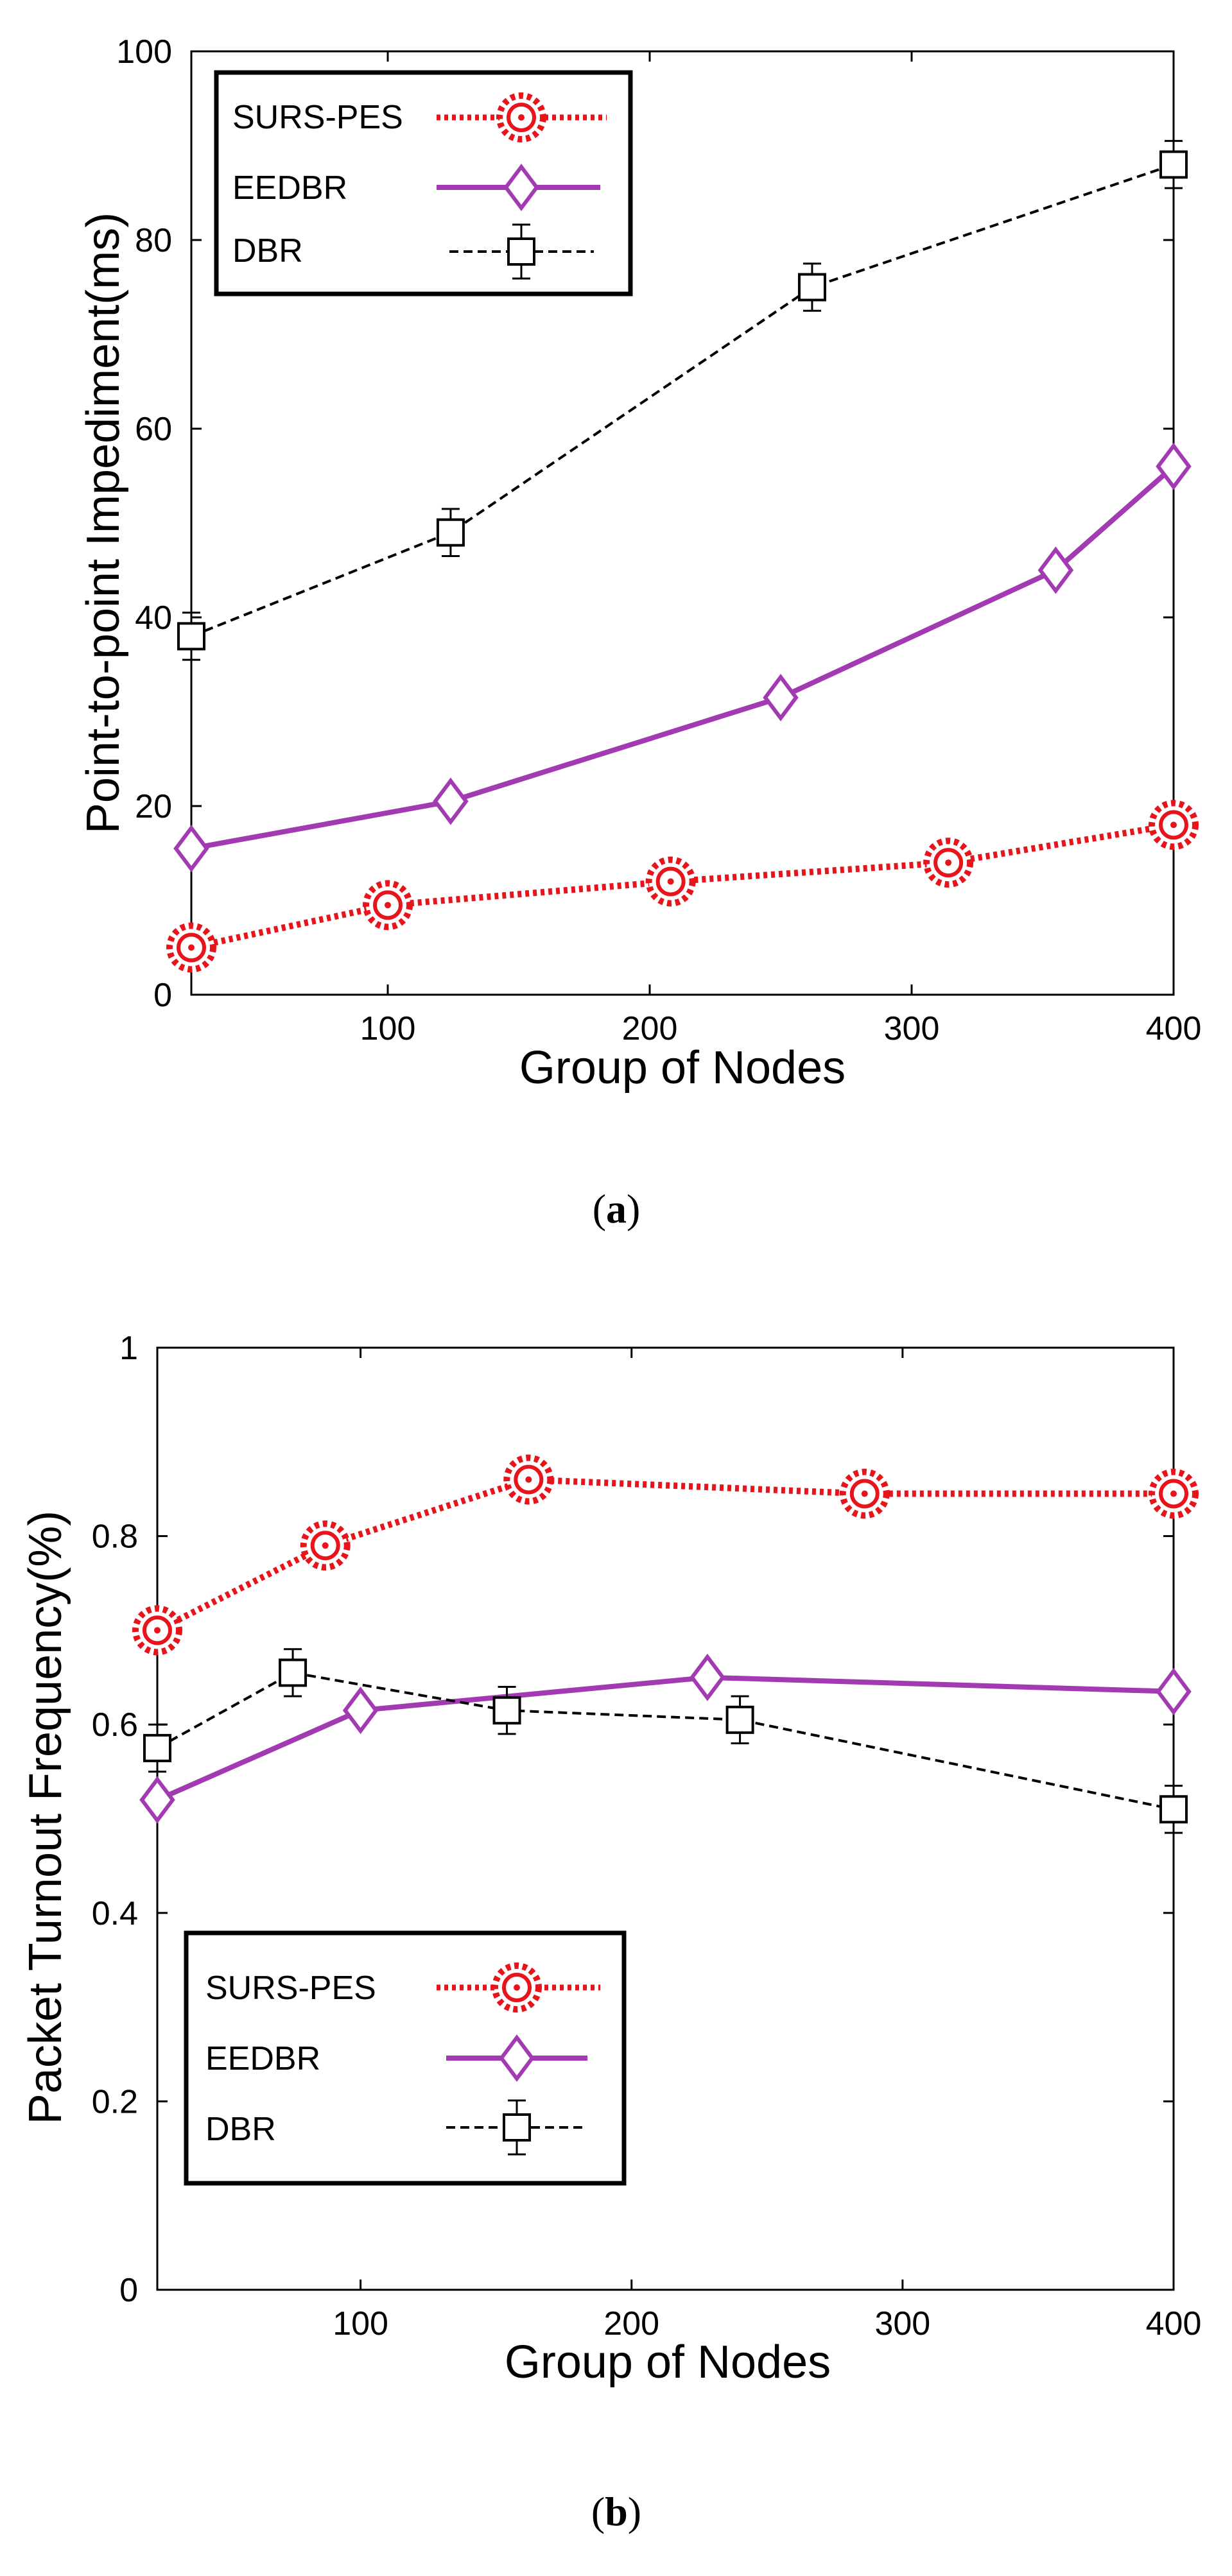  What do you see at coordinates (162, 995) in the screenshot?
I see `chart-a-y-tick-label-0: 0` at bounding box center [162, 995].